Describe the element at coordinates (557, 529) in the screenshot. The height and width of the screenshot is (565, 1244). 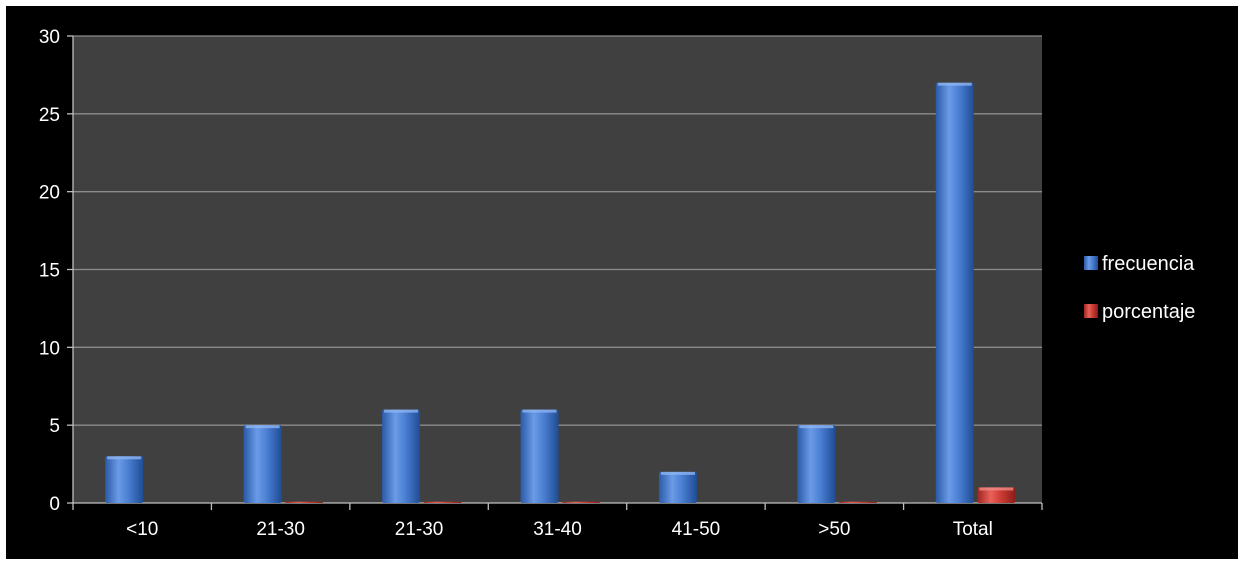
I see `x-tick-label: 31-40` at that location.